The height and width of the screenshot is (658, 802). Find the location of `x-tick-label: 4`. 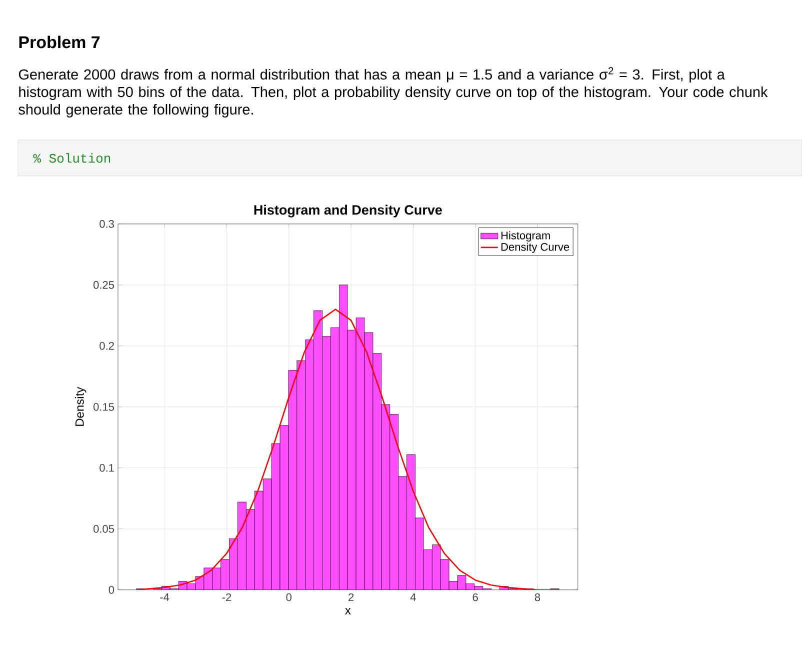

x-tick-label: 4 is located at coordinates (413, 597).